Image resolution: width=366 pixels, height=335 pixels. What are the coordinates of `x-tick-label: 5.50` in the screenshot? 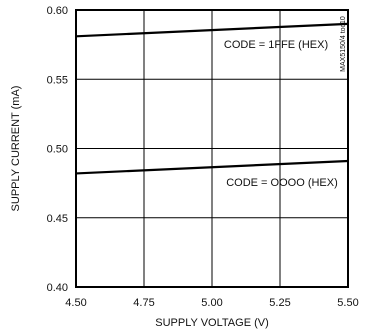 It's located at (347, 303).